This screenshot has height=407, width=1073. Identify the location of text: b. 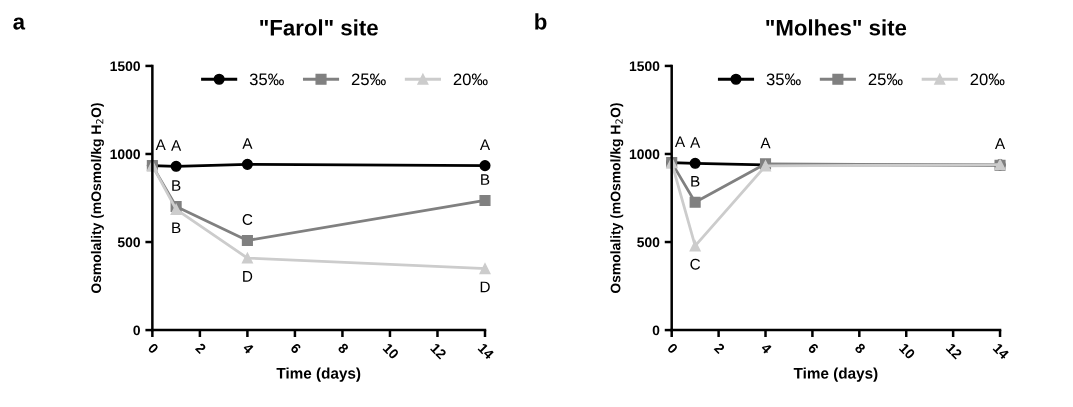
(541, 21).